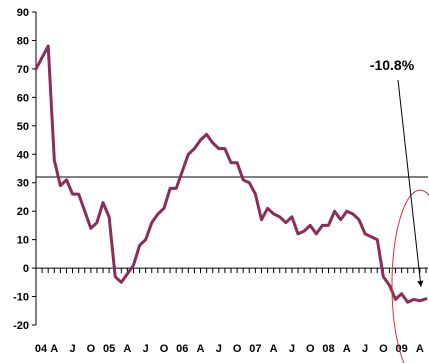 This screenshot has width=429, height=363. Describe the element at coordinates (255, 349) in the screenshot. I see `x-tick-label: 07` at that location.